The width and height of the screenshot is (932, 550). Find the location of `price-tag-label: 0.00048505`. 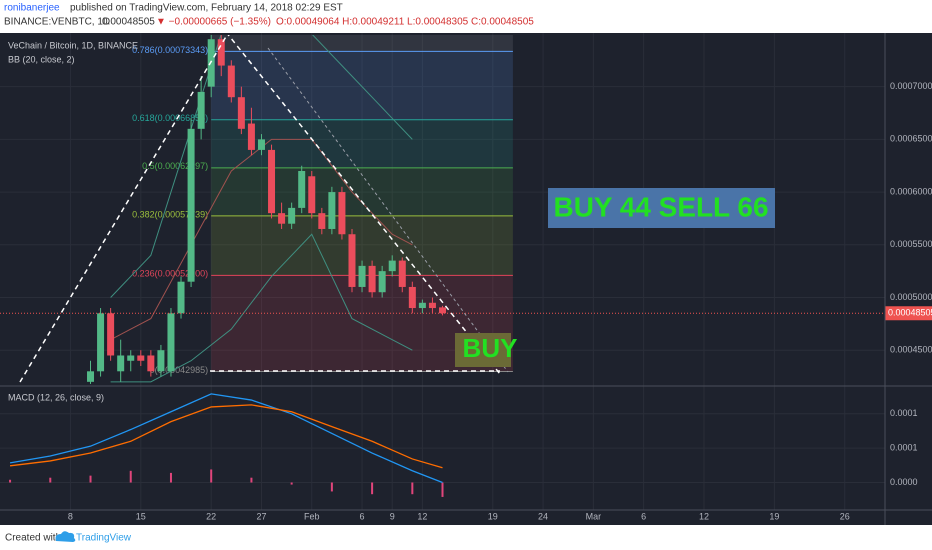

price-tag-label: 0.00048505 is located at coordinates (910, 313).